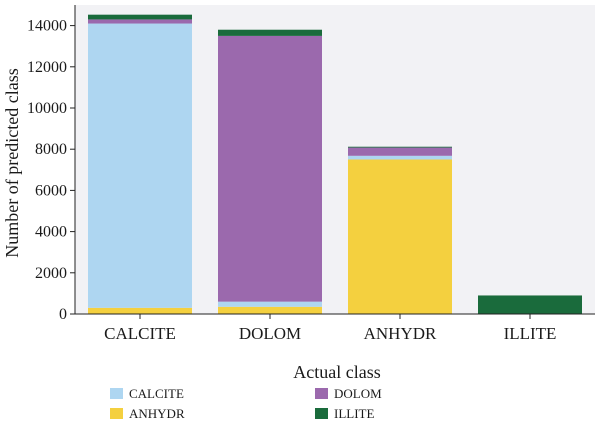 The height and width of the screenshot is (433, 600). Describe the element at coordinates (140, 21) in the screenshot. I see `bar-calcite-dolom` at that location.